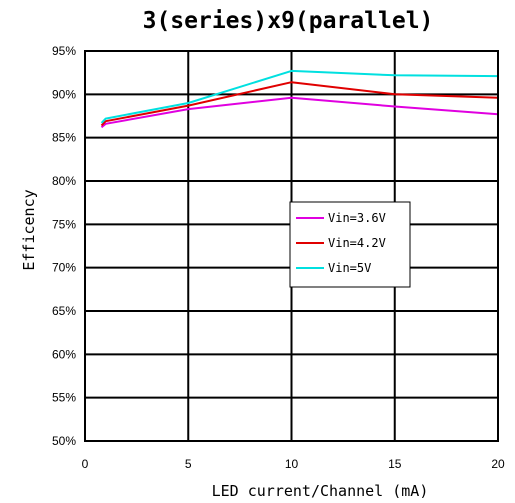 This screenshot has height=503, width=515. Describe the element at coordinates (64, 354) in the screenshot. I see `y-tick-label: 60%` at that location.